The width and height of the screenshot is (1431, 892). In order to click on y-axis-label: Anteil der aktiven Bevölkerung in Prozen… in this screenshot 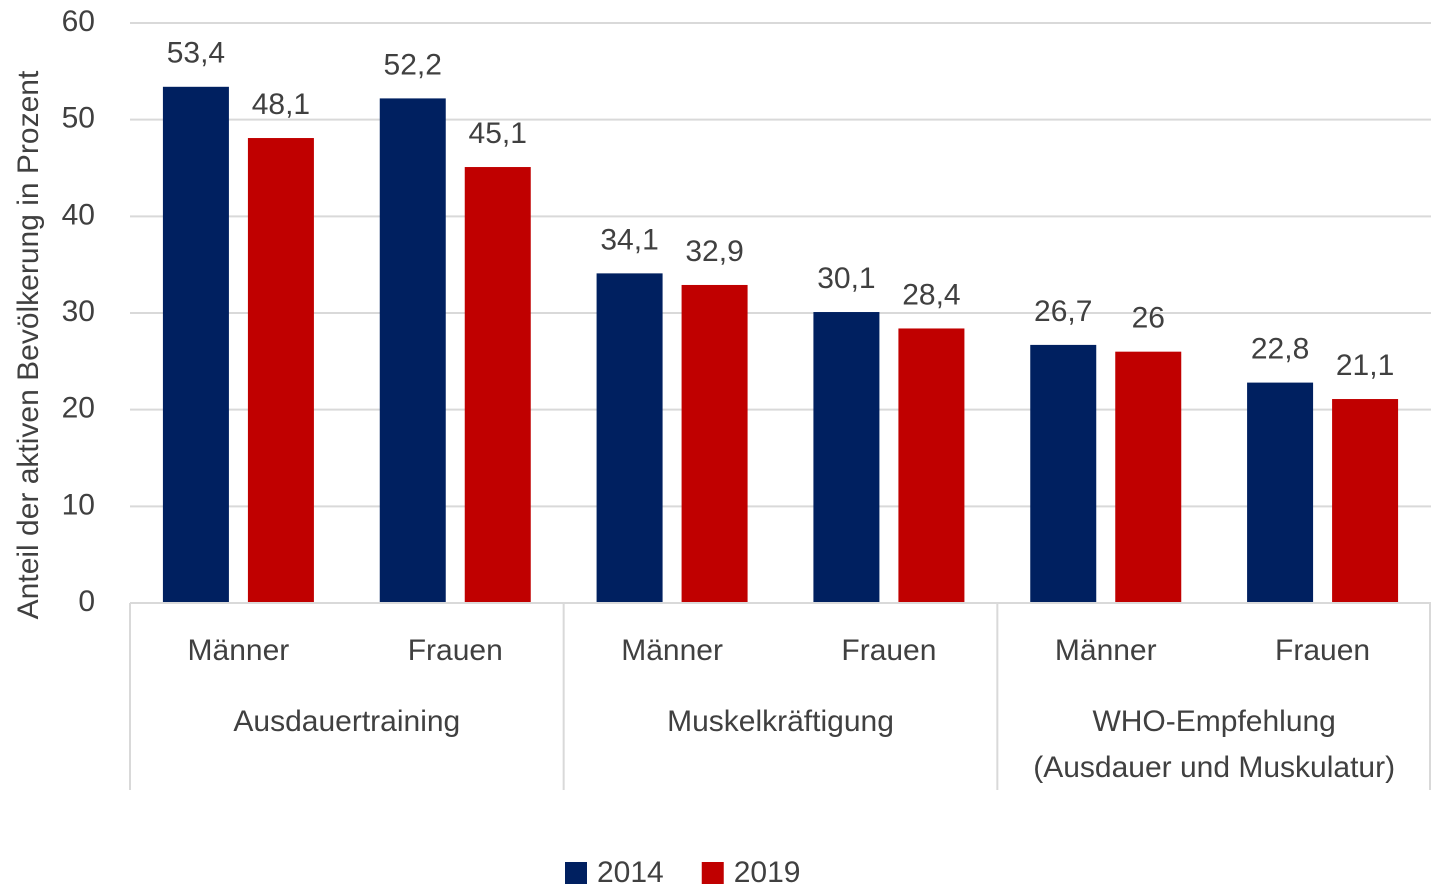, I will do `click(28, 344)`.